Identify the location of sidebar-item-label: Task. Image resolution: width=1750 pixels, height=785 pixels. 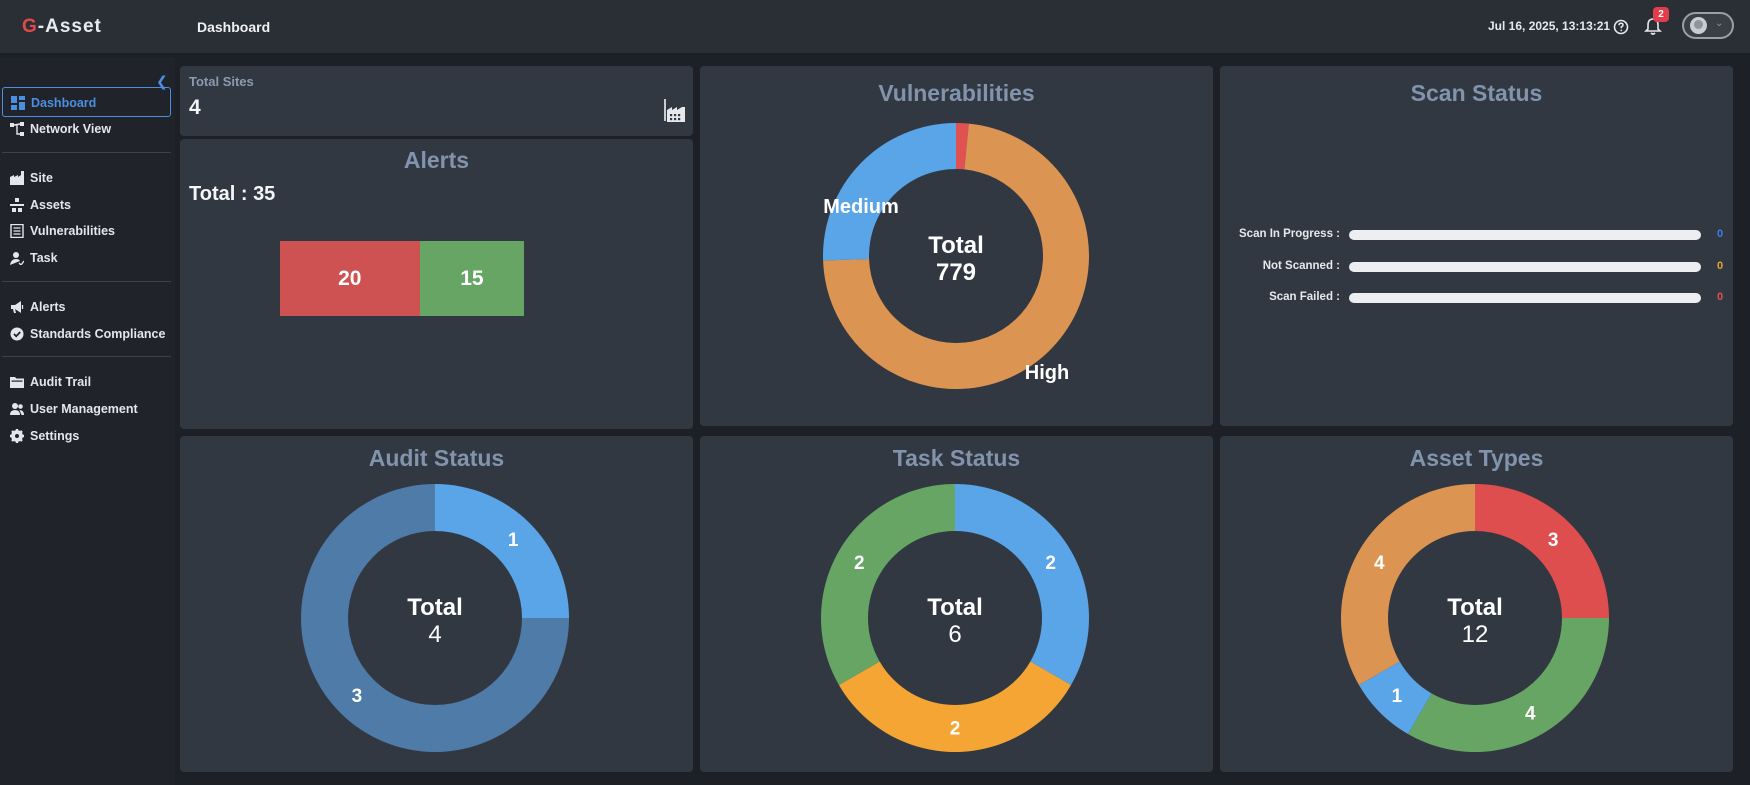
(44, 258).